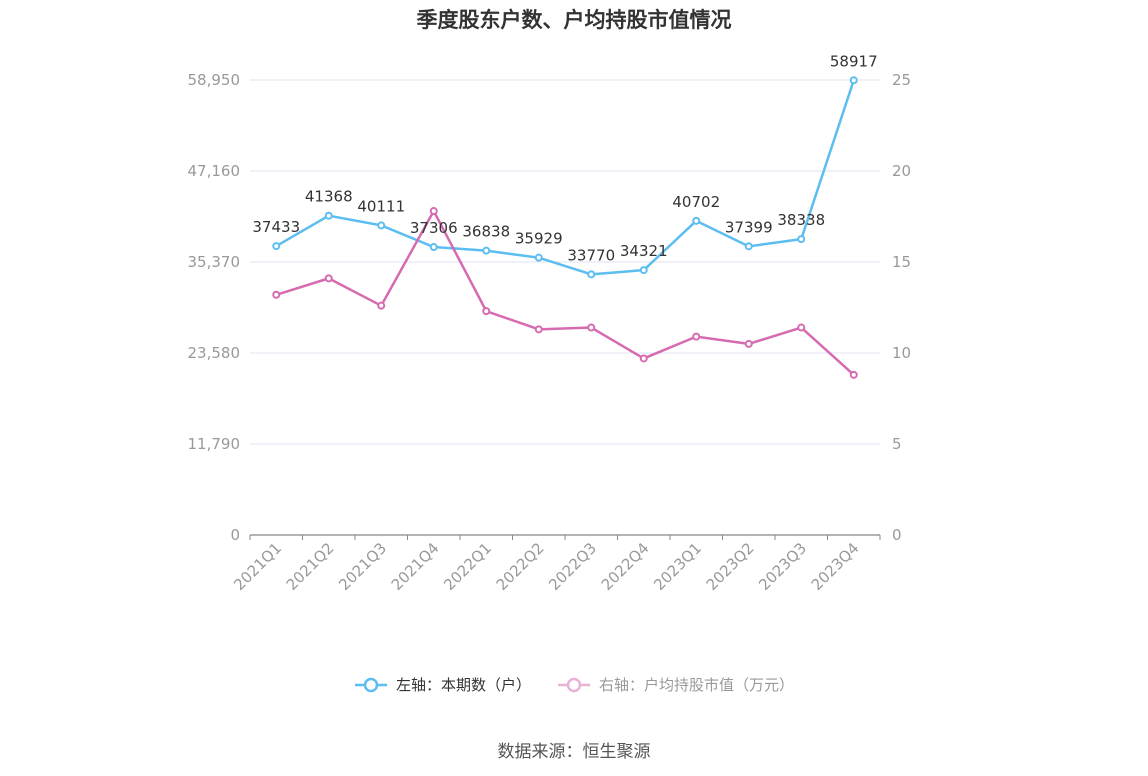 The image size is (1148, 776). Describe the element at coordinates (214, 353) in the screenshot. I see `left-axis-tick-label: 23,580` at that location.